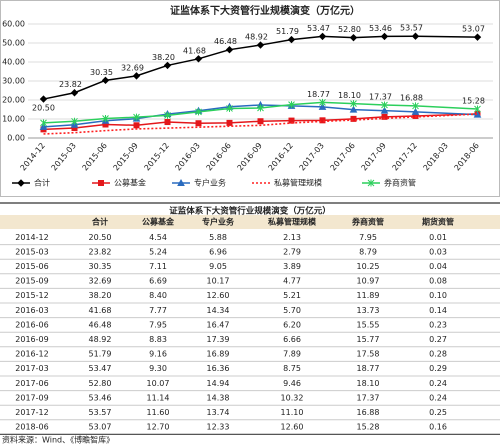  What do you see at coordinates (292, 354) in the screenshot?
I see `table-cell: 7.89` at bounding box center [292, 354].